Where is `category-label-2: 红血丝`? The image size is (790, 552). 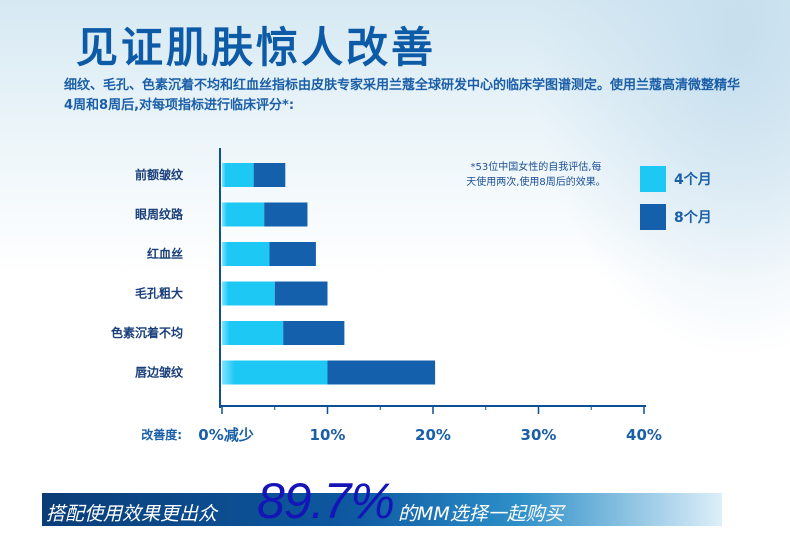
category-label-2: 红血丝 is located at coordinates (165, 253).